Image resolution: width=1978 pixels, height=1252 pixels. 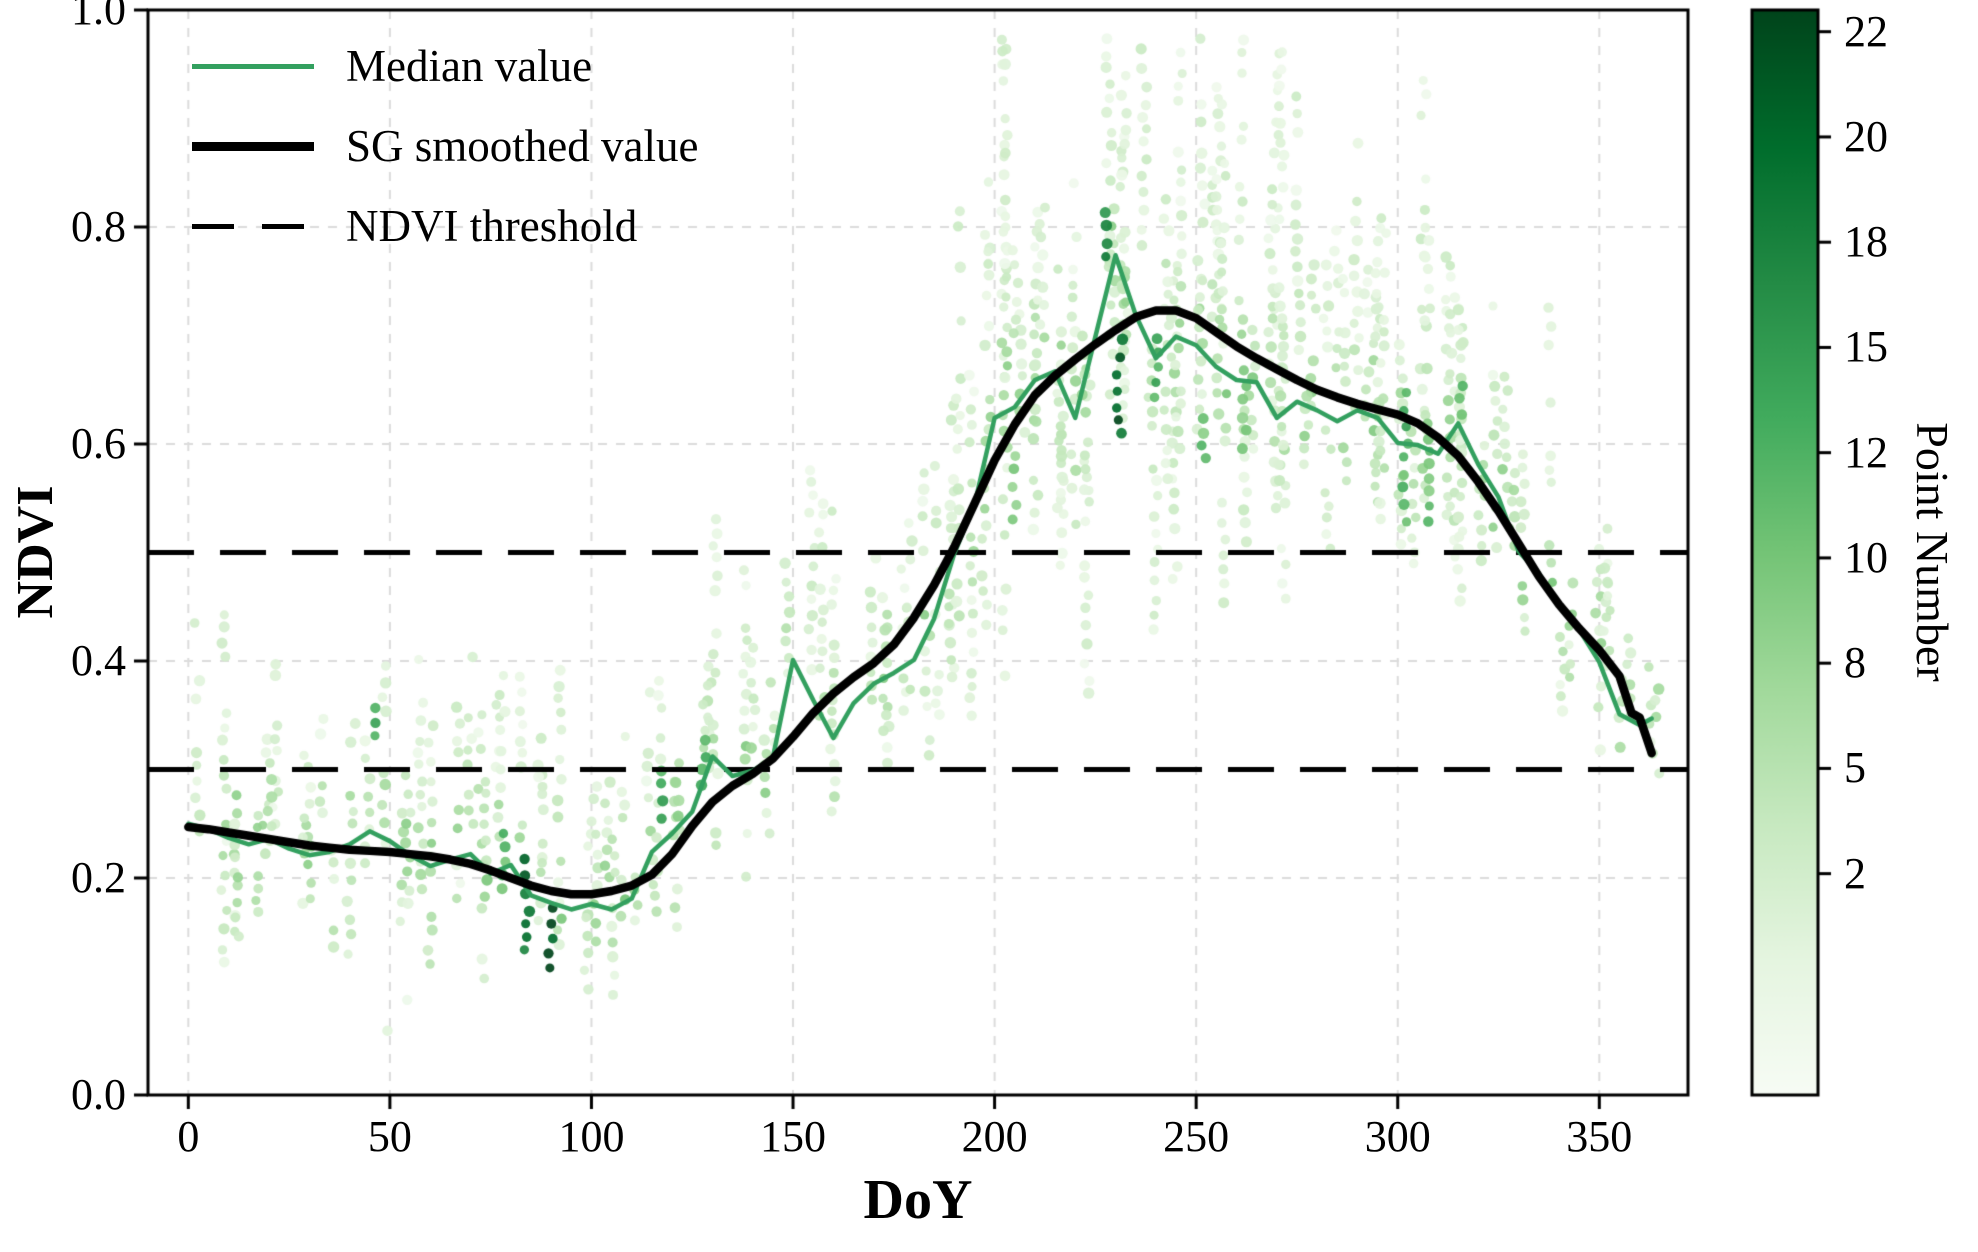 What do you see at coordinates (1599, 1136) in the screenshot?
I see `x-tick-label: 350` at bounding box center [1599, 1136].